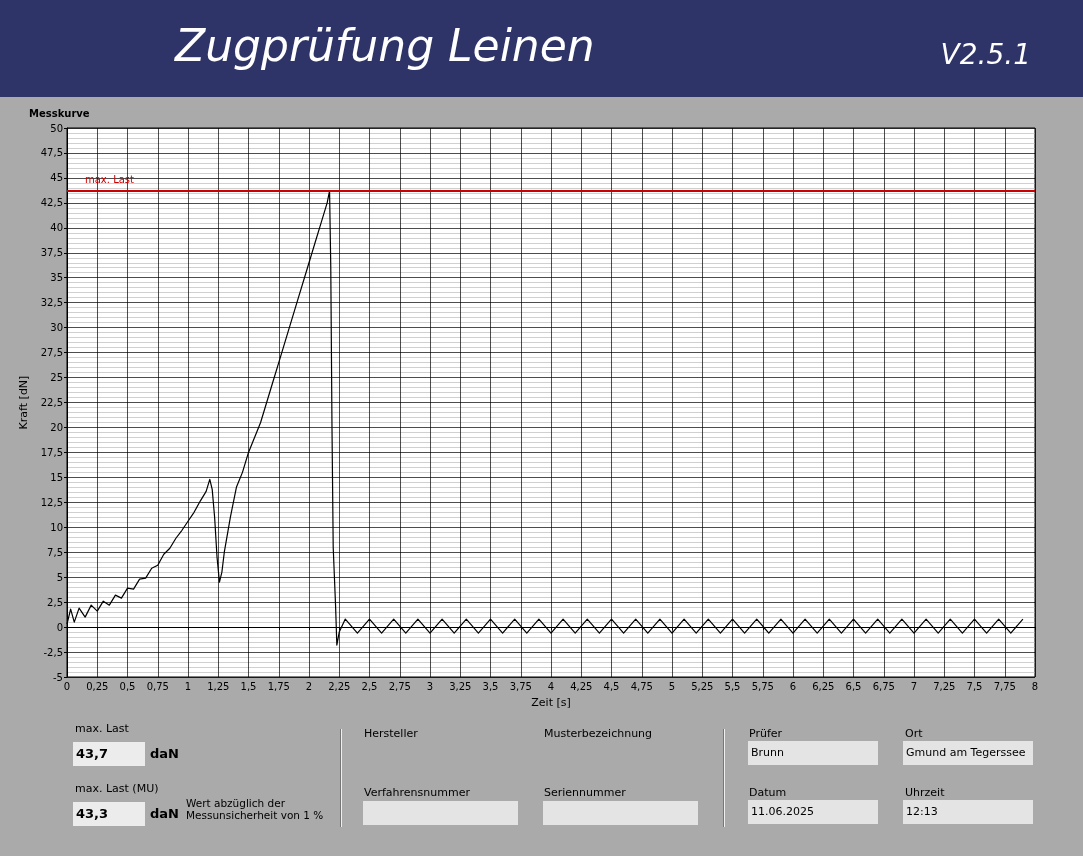 This screenshot has width=1083, height=856. What do you see at coordinates (188, 686) in the screenshot?
I see `x-tick-label: 1` at bounding box center [188, 686].